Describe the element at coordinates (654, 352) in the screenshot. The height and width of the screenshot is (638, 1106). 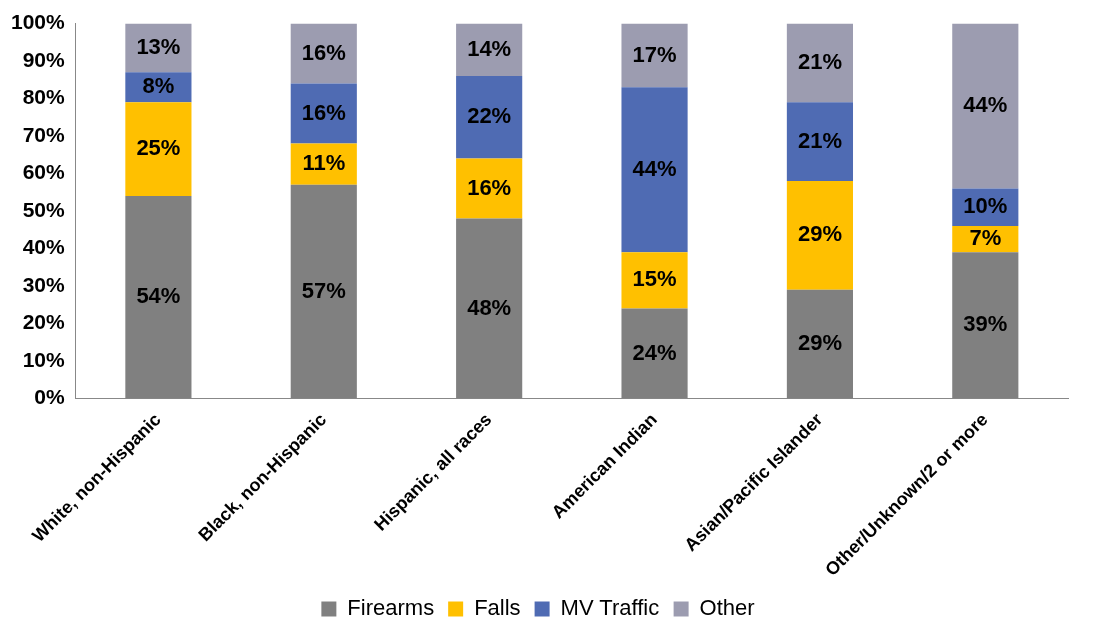
I see `text: 24%` at that location.